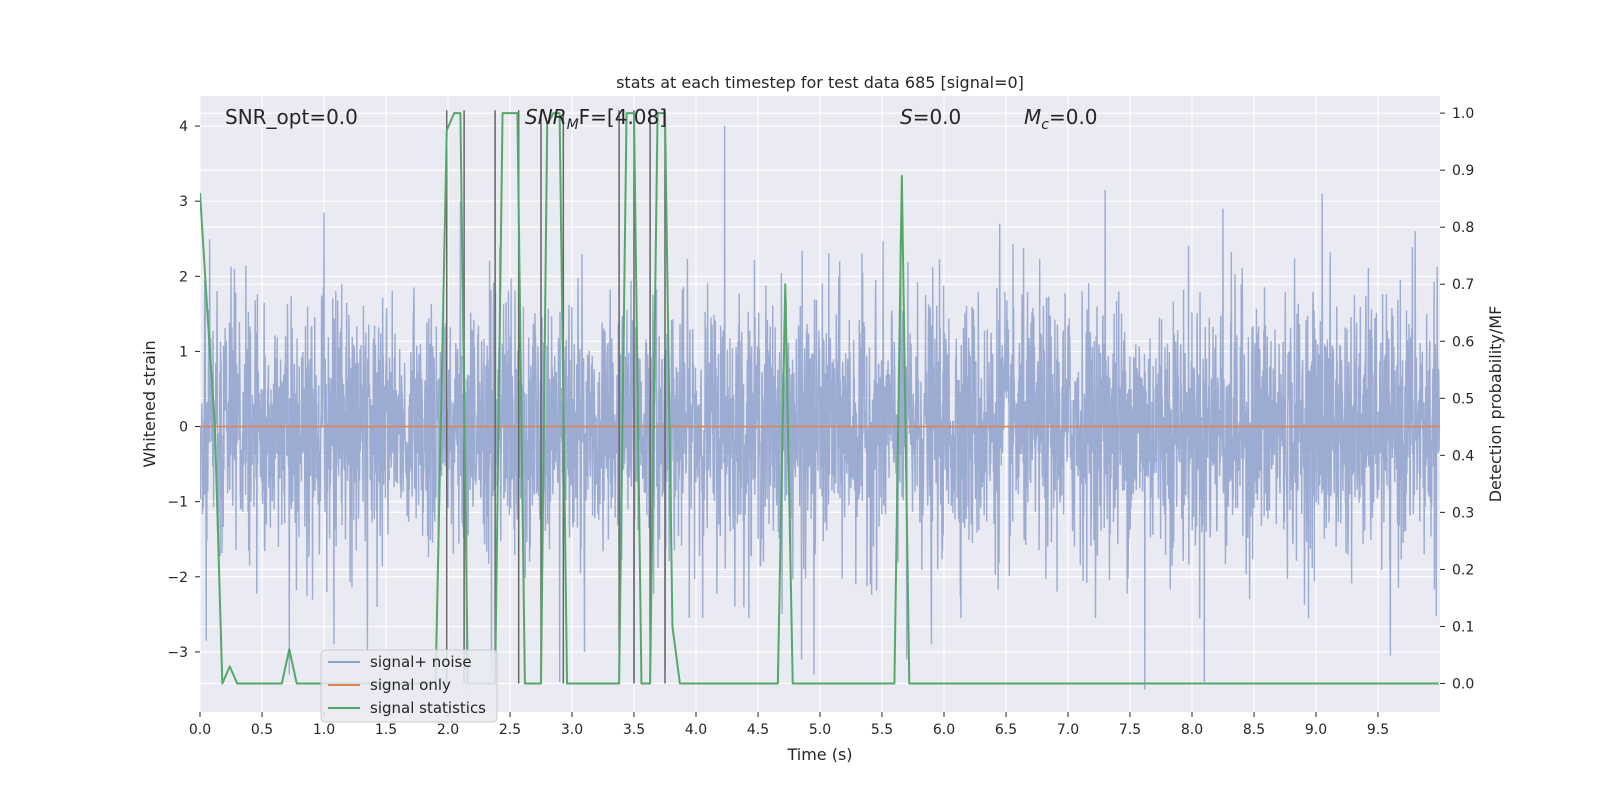  I want to click on x-tick-label-9: 4.5, so click(758, 730).